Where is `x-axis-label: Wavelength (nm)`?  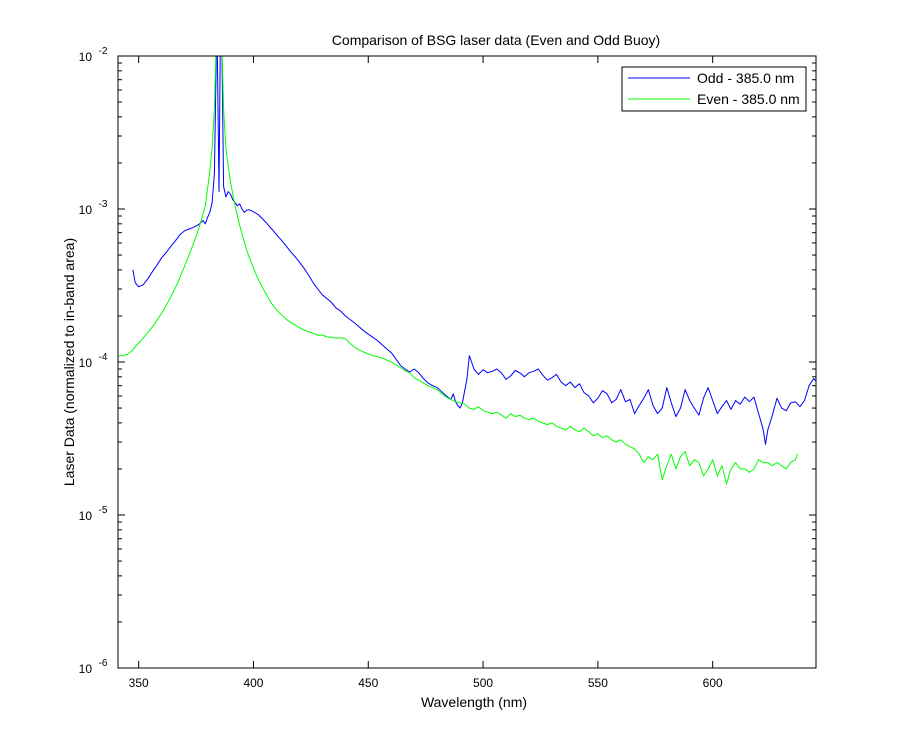 x-axis-label: Wavelength (nm) is located at coordinates (474, 702).